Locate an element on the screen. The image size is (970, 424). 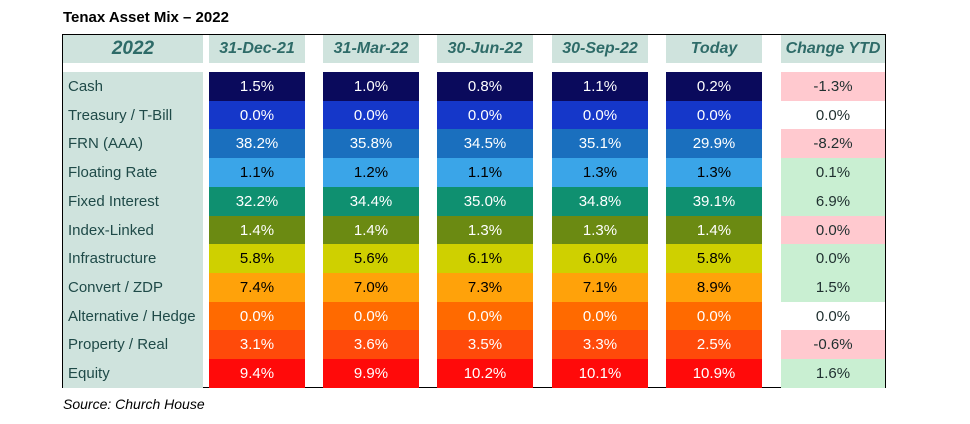
value-cell: 10.9% is located at coordinates (714, 374).